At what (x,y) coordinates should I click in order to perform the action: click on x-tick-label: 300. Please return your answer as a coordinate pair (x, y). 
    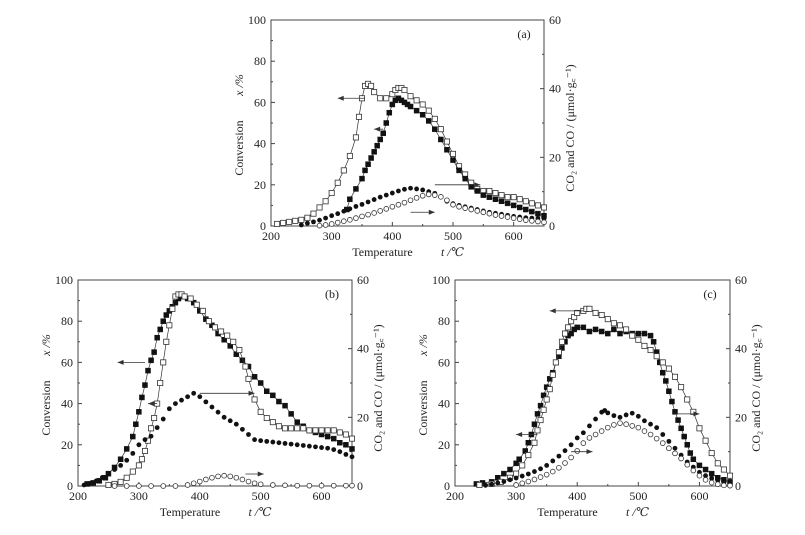
    Looking at the image, I should click on (332, 236).